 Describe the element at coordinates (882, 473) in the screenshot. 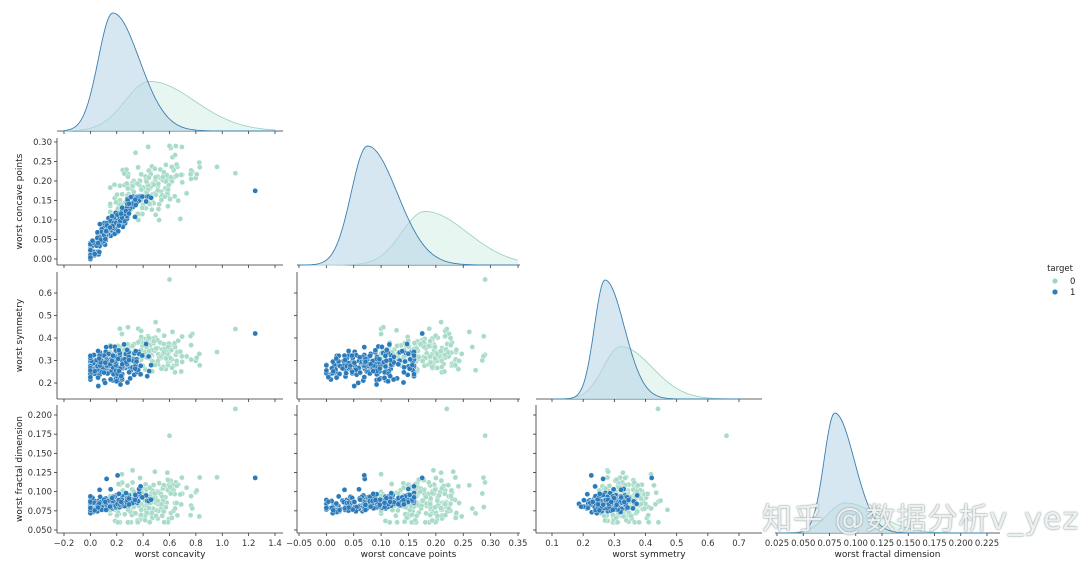

I see `kde-class1-line` at that location.